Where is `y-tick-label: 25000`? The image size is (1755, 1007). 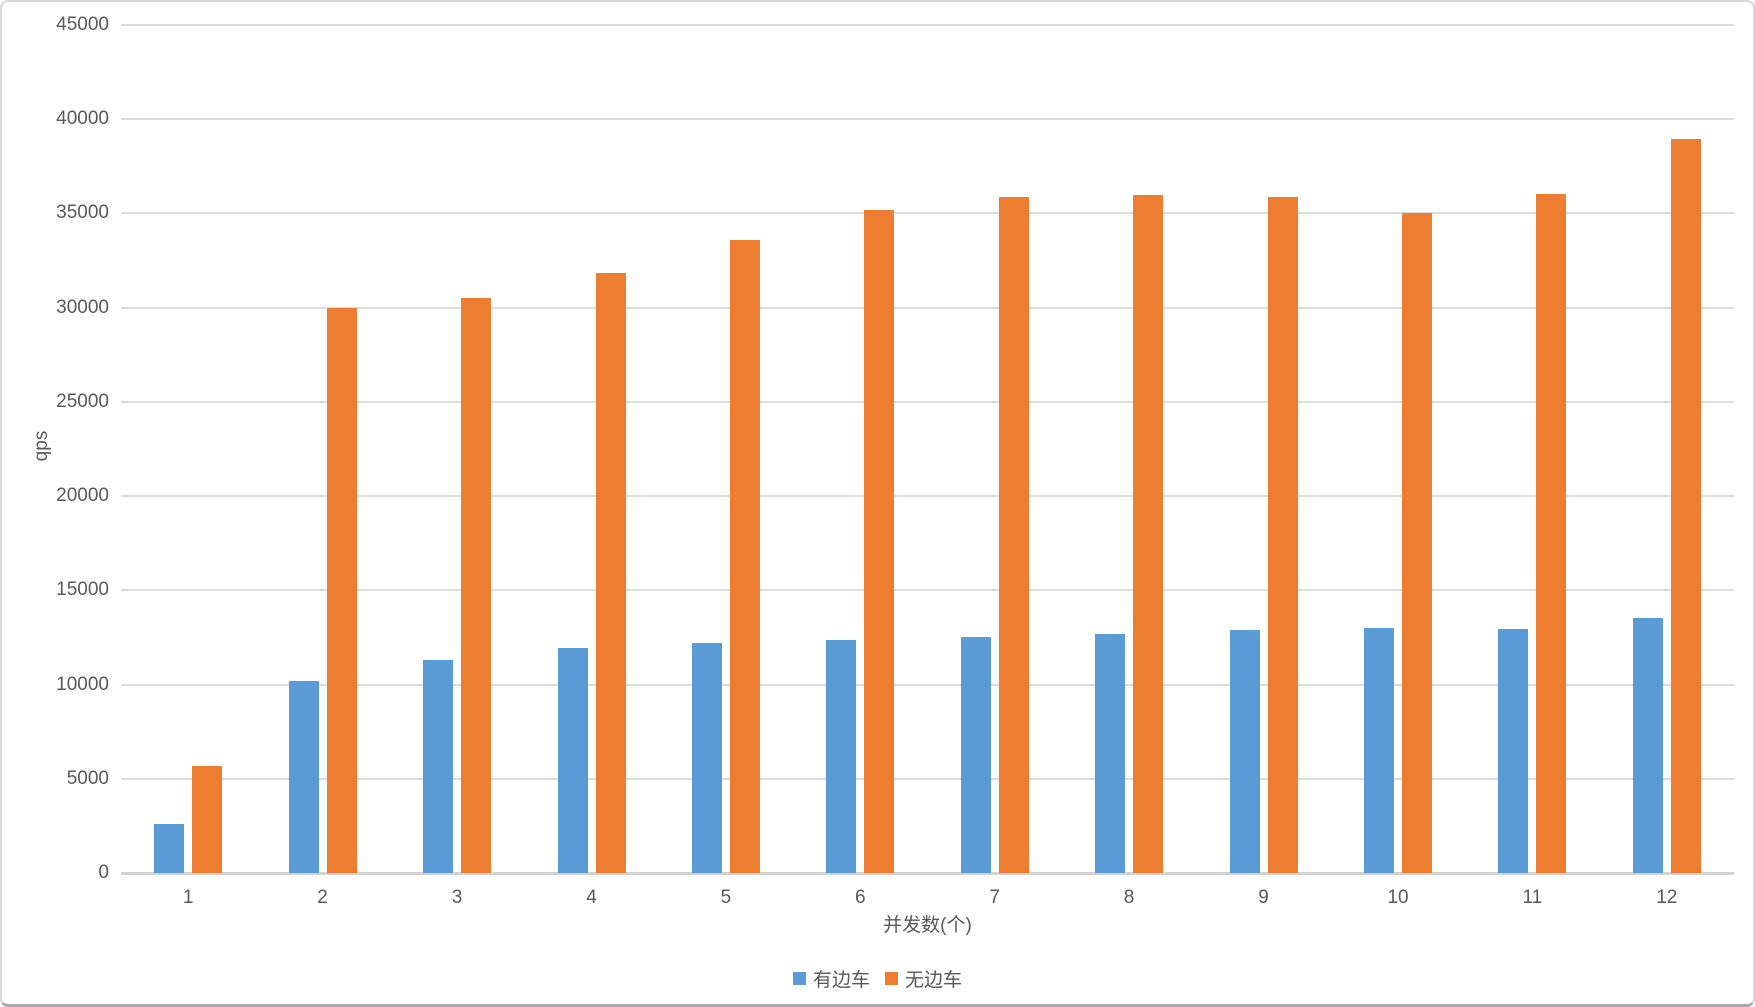 y-tick-label: 25000 is located at coordinates (82, 401).